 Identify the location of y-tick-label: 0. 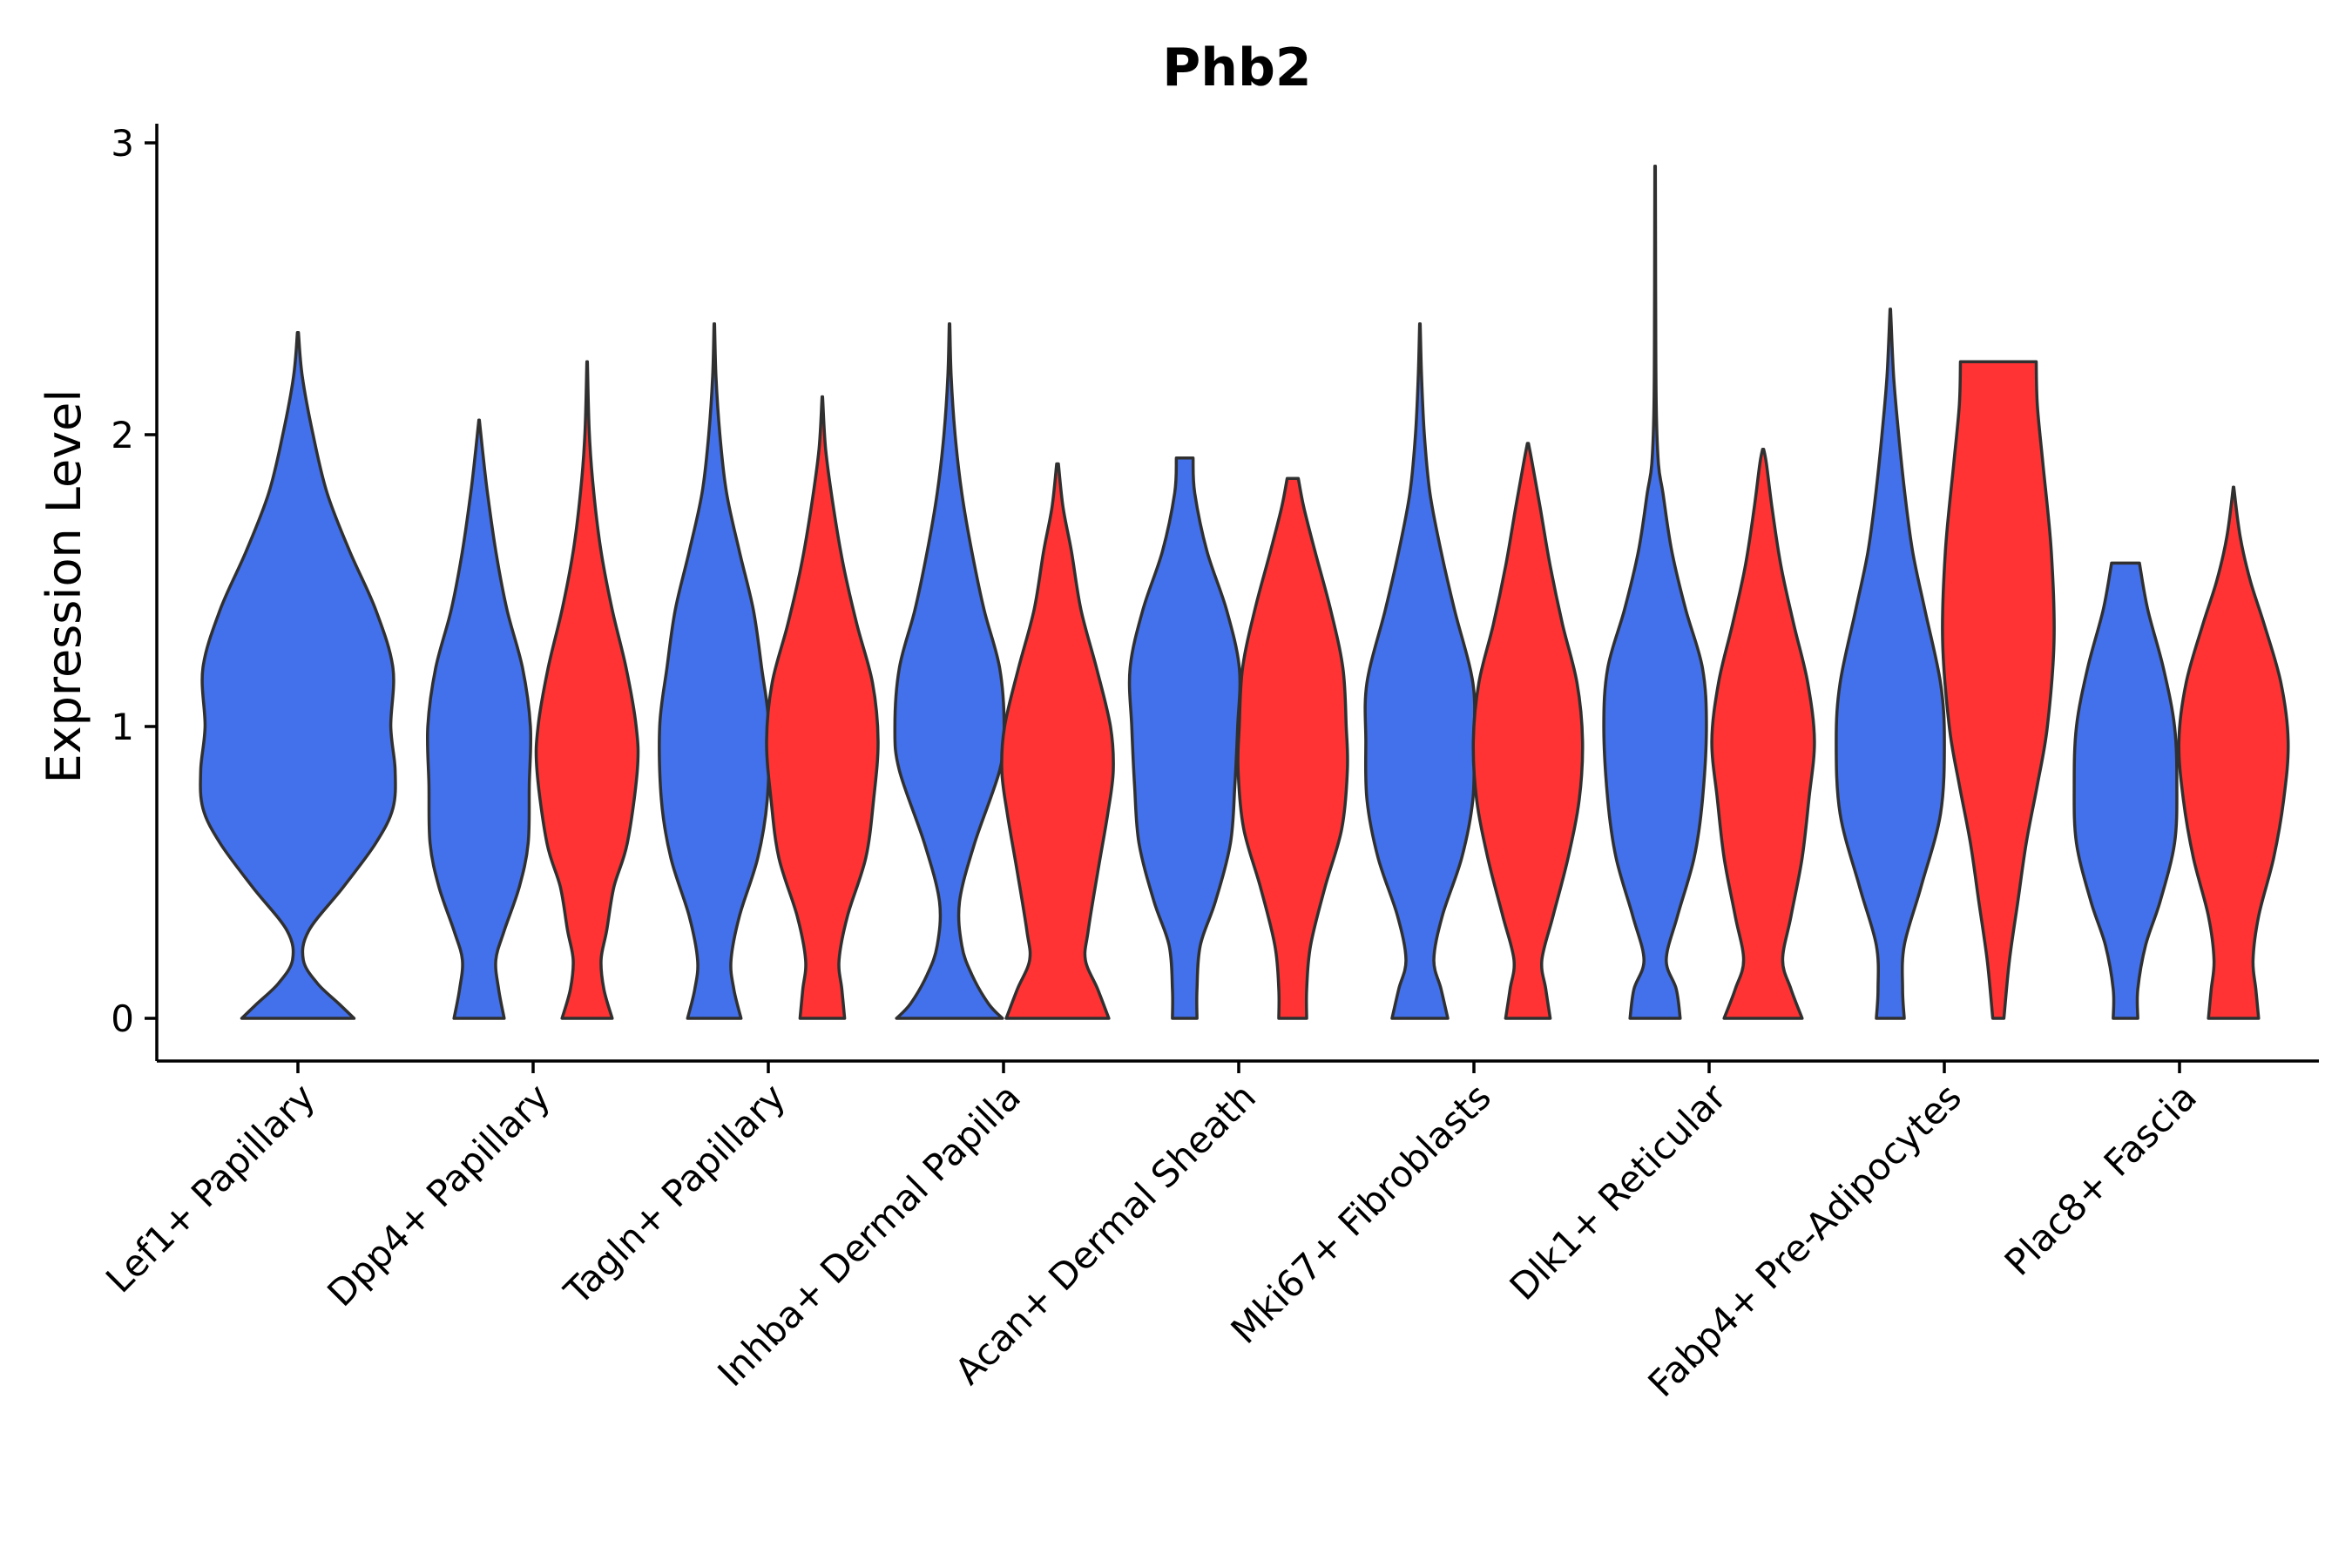
(122, 1018).